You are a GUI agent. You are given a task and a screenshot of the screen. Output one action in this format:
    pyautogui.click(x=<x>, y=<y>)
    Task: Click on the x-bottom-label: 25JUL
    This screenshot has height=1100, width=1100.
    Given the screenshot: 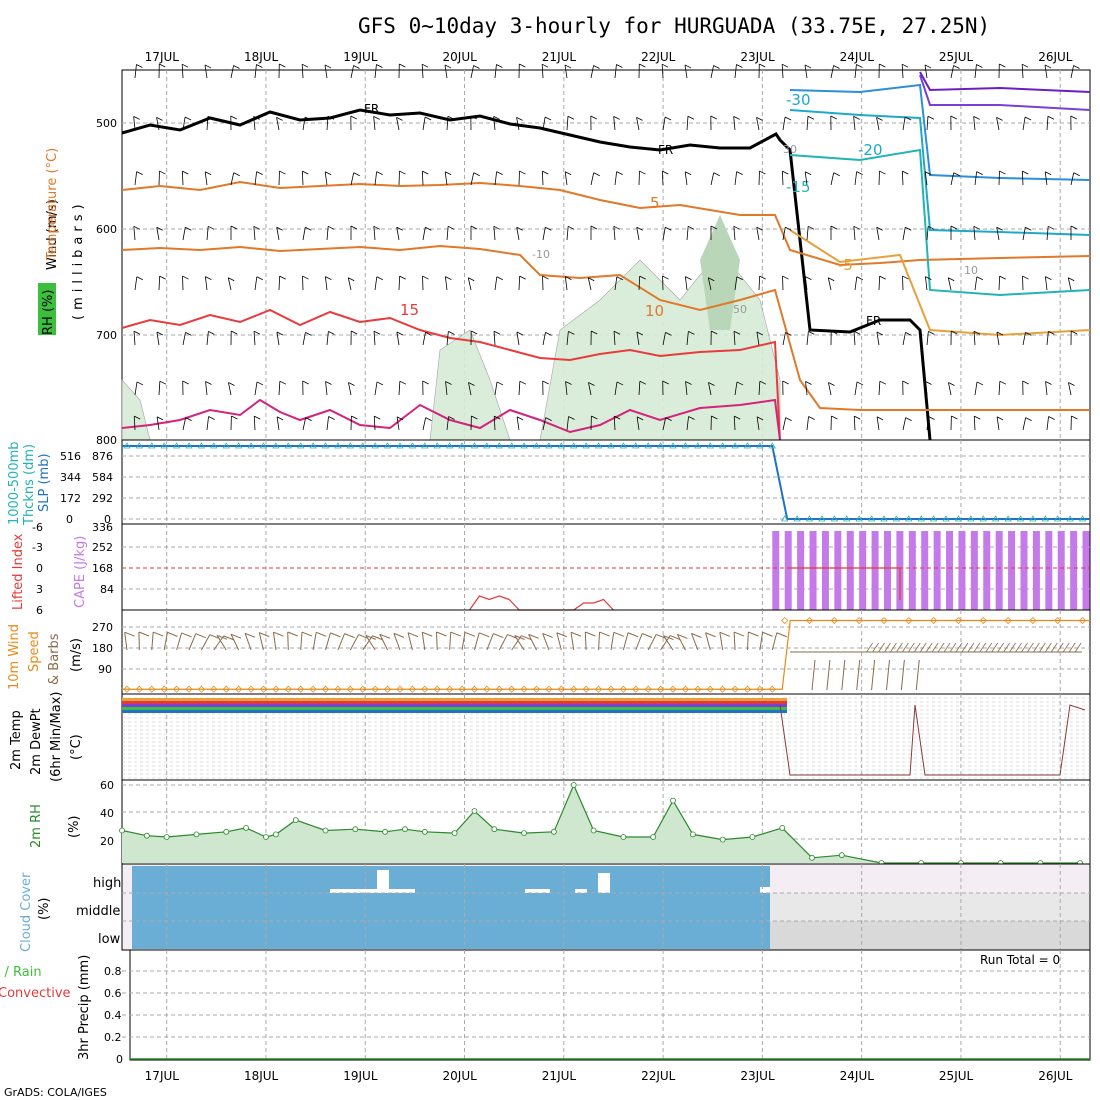 What is the action you would take?
    pyautogui.click(x=956, y=1076)
    